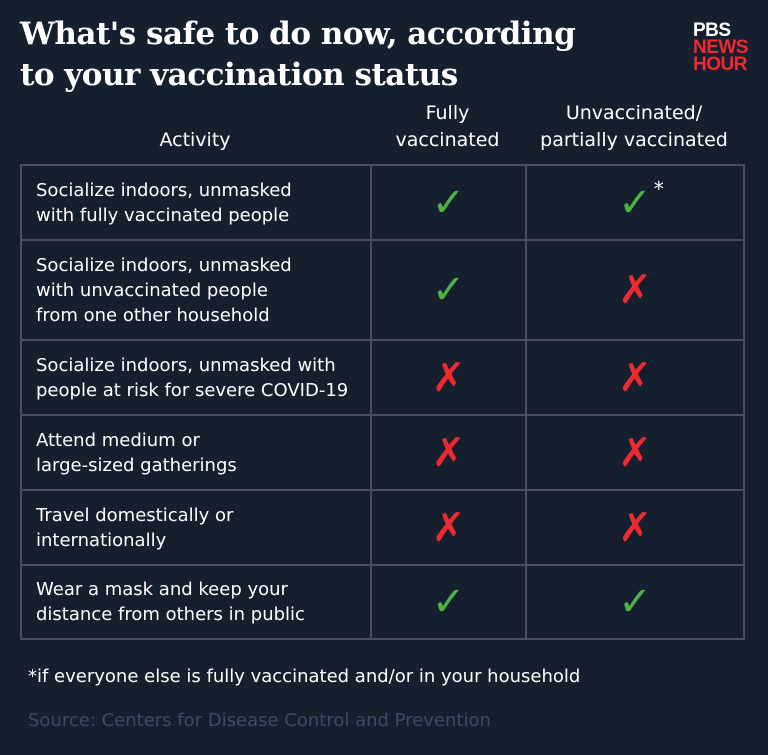 This screenshot has height=755, width=768. I want to click on asterisk-note: *, so click(658, 188).